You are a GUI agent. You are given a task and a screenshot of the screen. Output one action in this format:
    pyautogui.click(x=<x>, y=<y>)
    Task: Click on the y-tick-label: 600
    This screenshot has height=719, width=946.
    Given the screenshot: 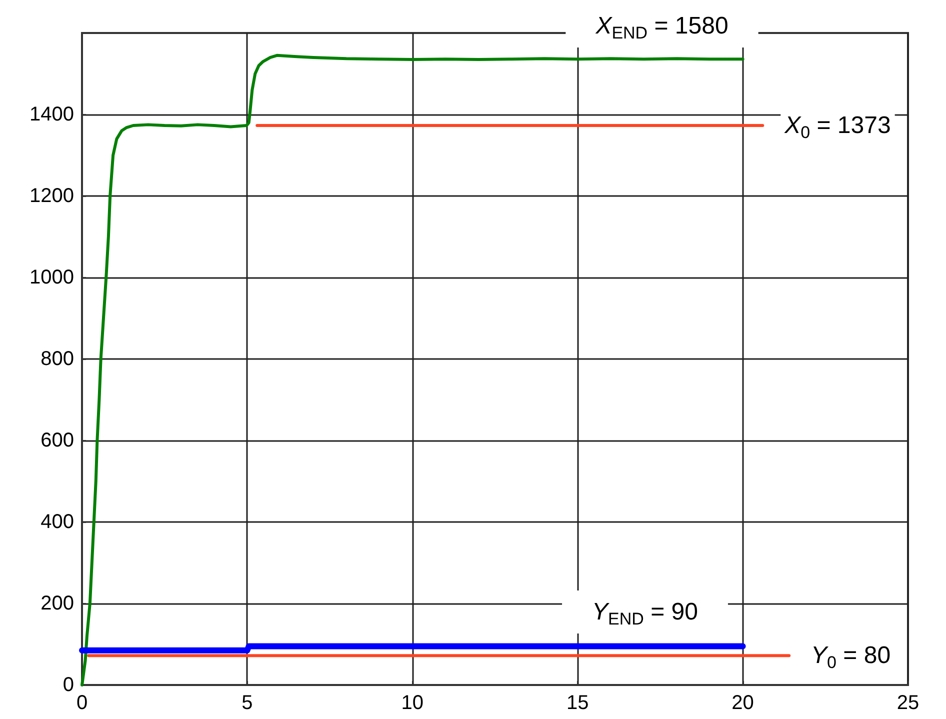 What is the action you would take?
    pyautogui.click(x=57, y=441)
    